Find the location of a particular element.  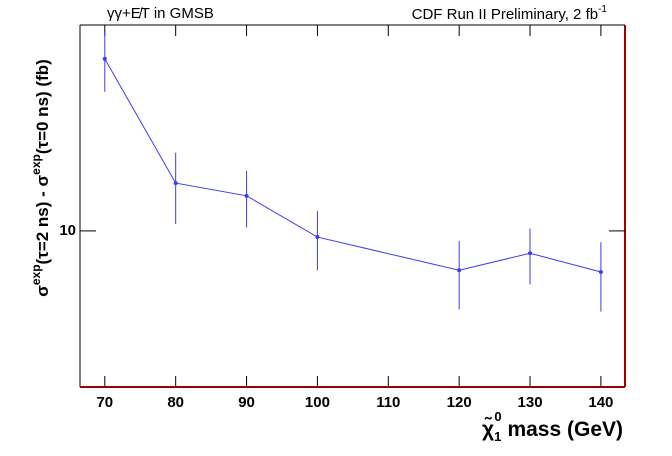

x-tick-label: 80 is located at coordinates (175, 402).